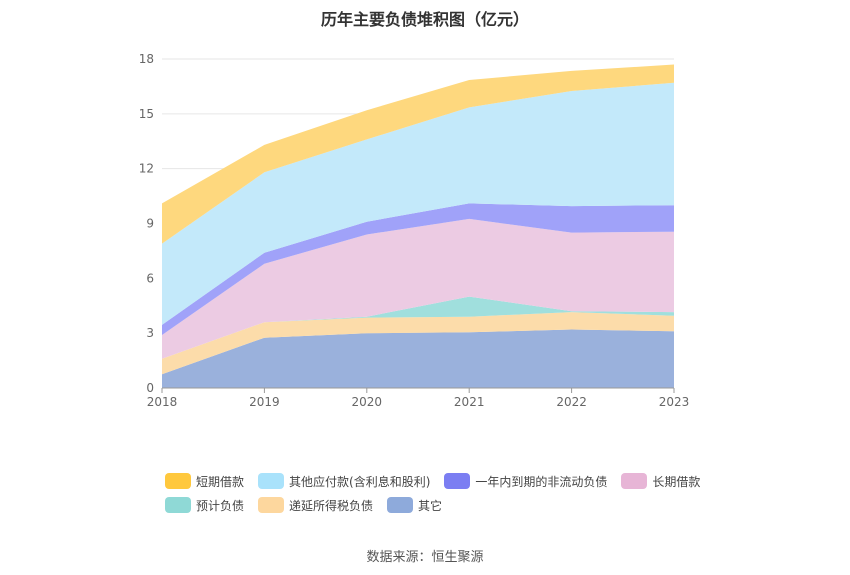 The width and height of the screenshot is (850, 575). I want to click on x-tick-label: 2018, so click(162, 402).